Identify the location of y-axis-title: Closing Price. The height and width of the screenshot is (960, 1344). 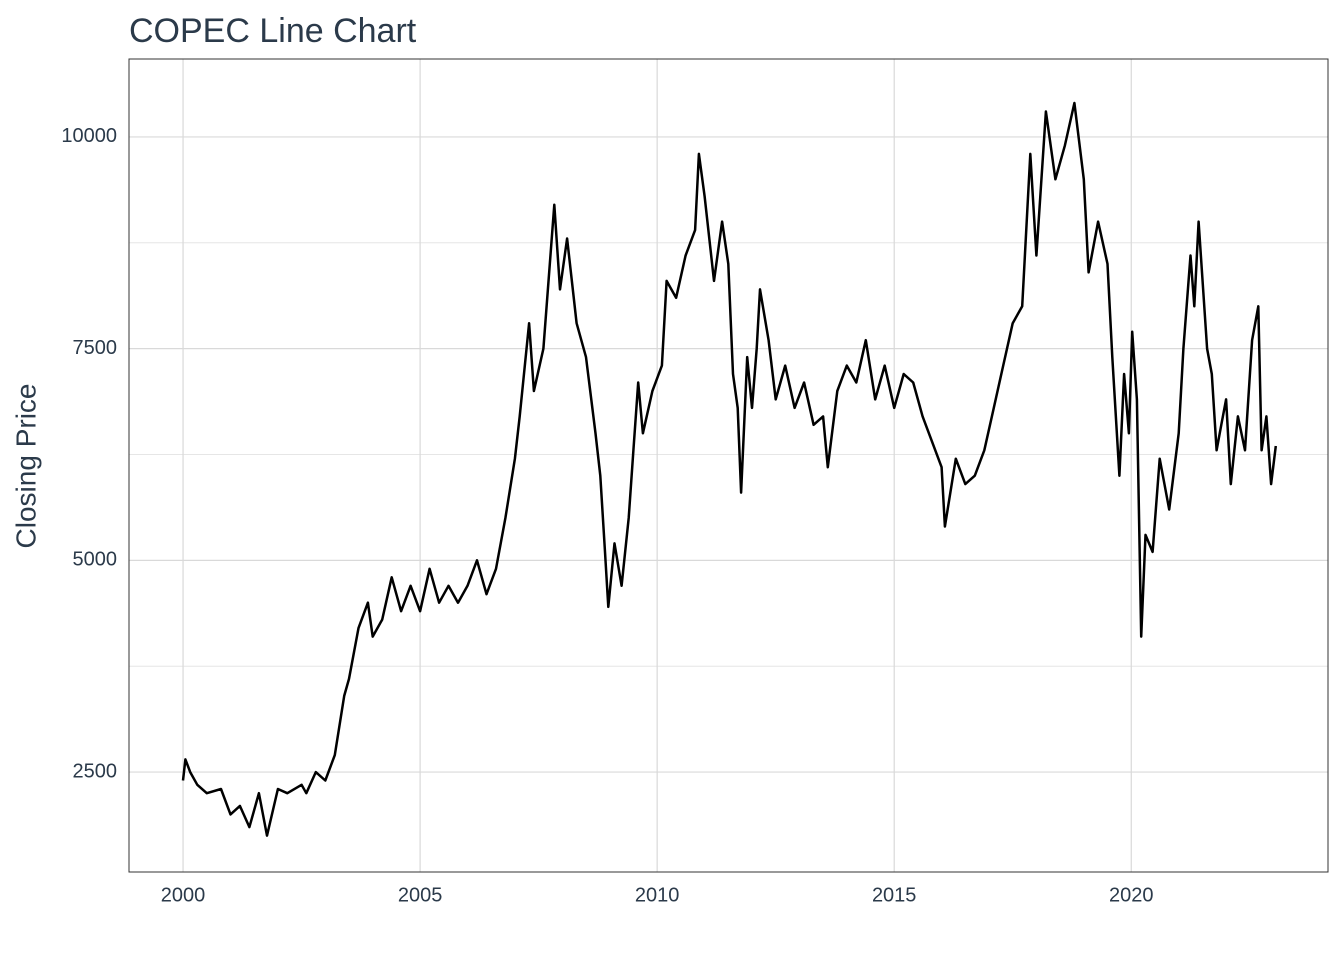
(25, 466).